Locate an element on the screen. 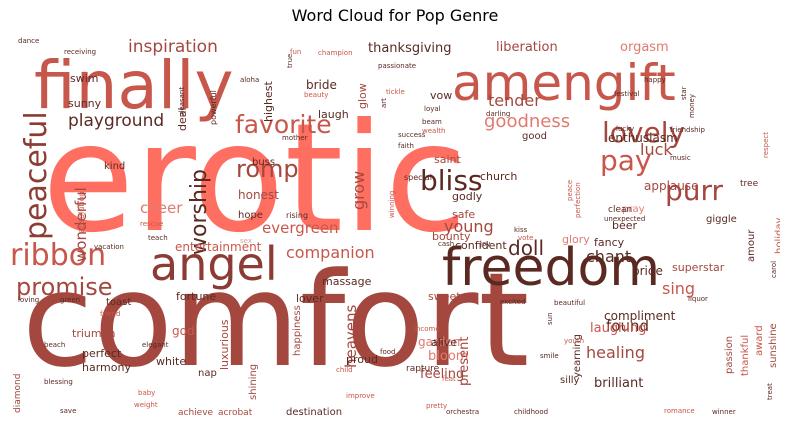  word-peaceful: peaceful is located at coordinates (36, 175).